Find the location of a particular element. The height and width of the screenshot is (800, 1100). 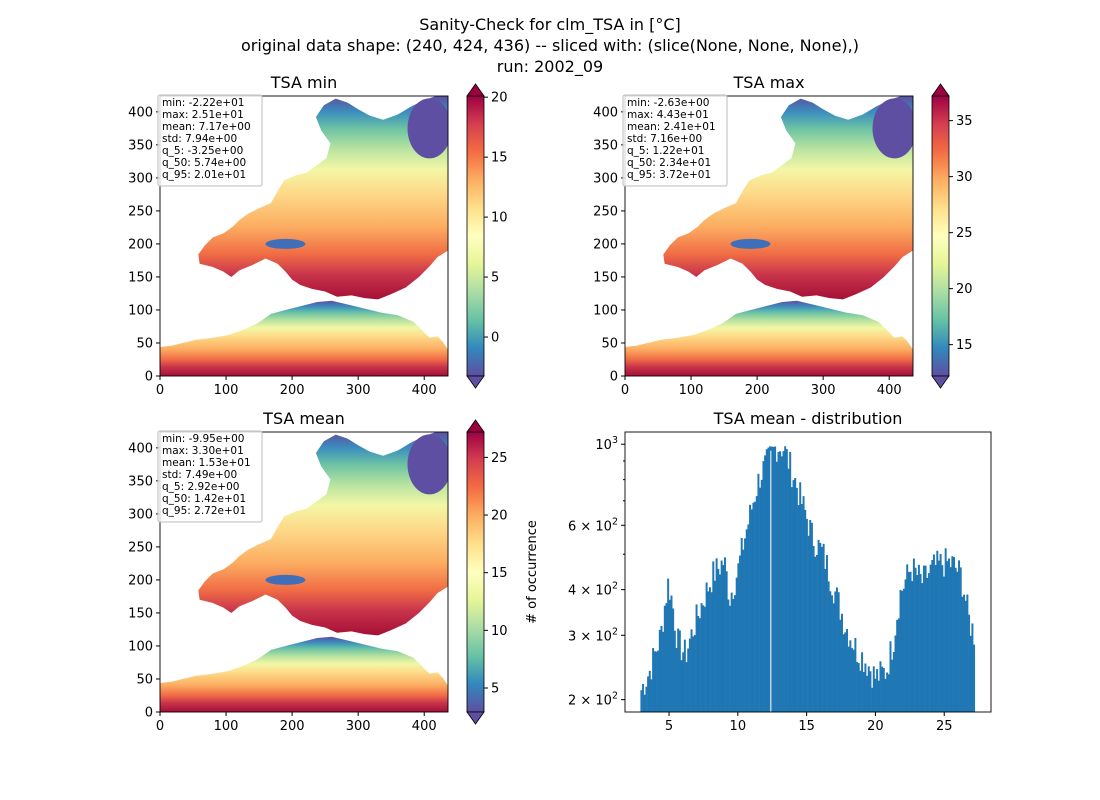

colorbar-tick-label: 10 is located at coordinates (499, 631).